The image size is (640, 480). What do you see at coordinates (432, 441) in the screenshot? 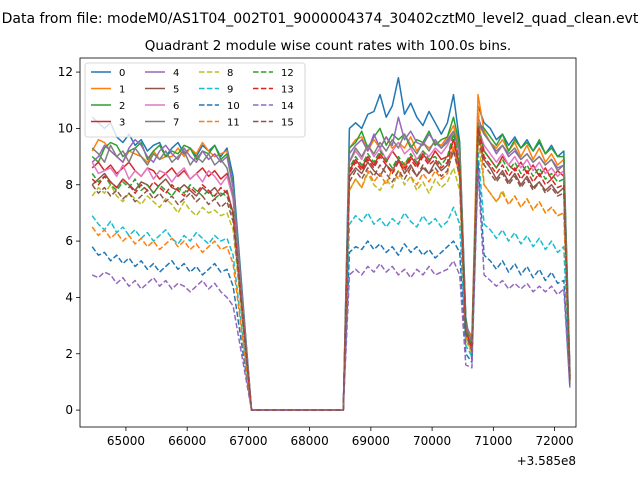
I see `x-tick-label: 70000` at bounding box center [432, 441].